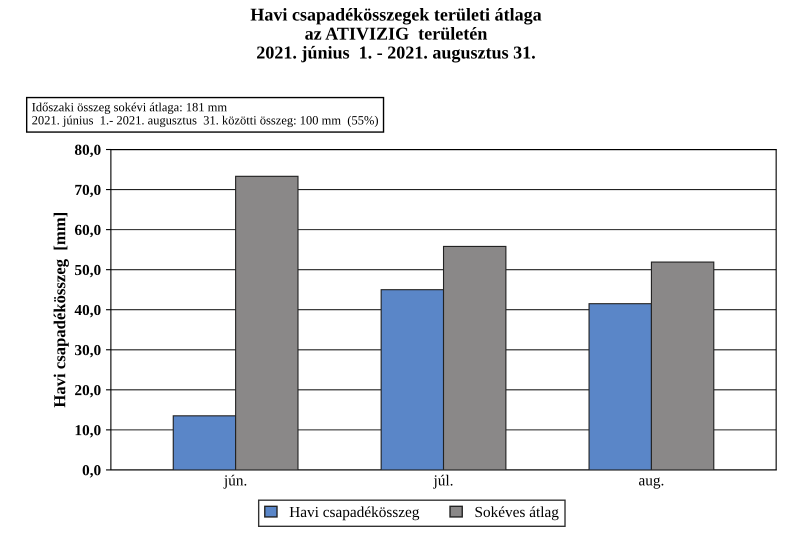  Describe the element at coordinates (87, 351) in the screenshot. I see `y-tick-label: 30,0` at that location.